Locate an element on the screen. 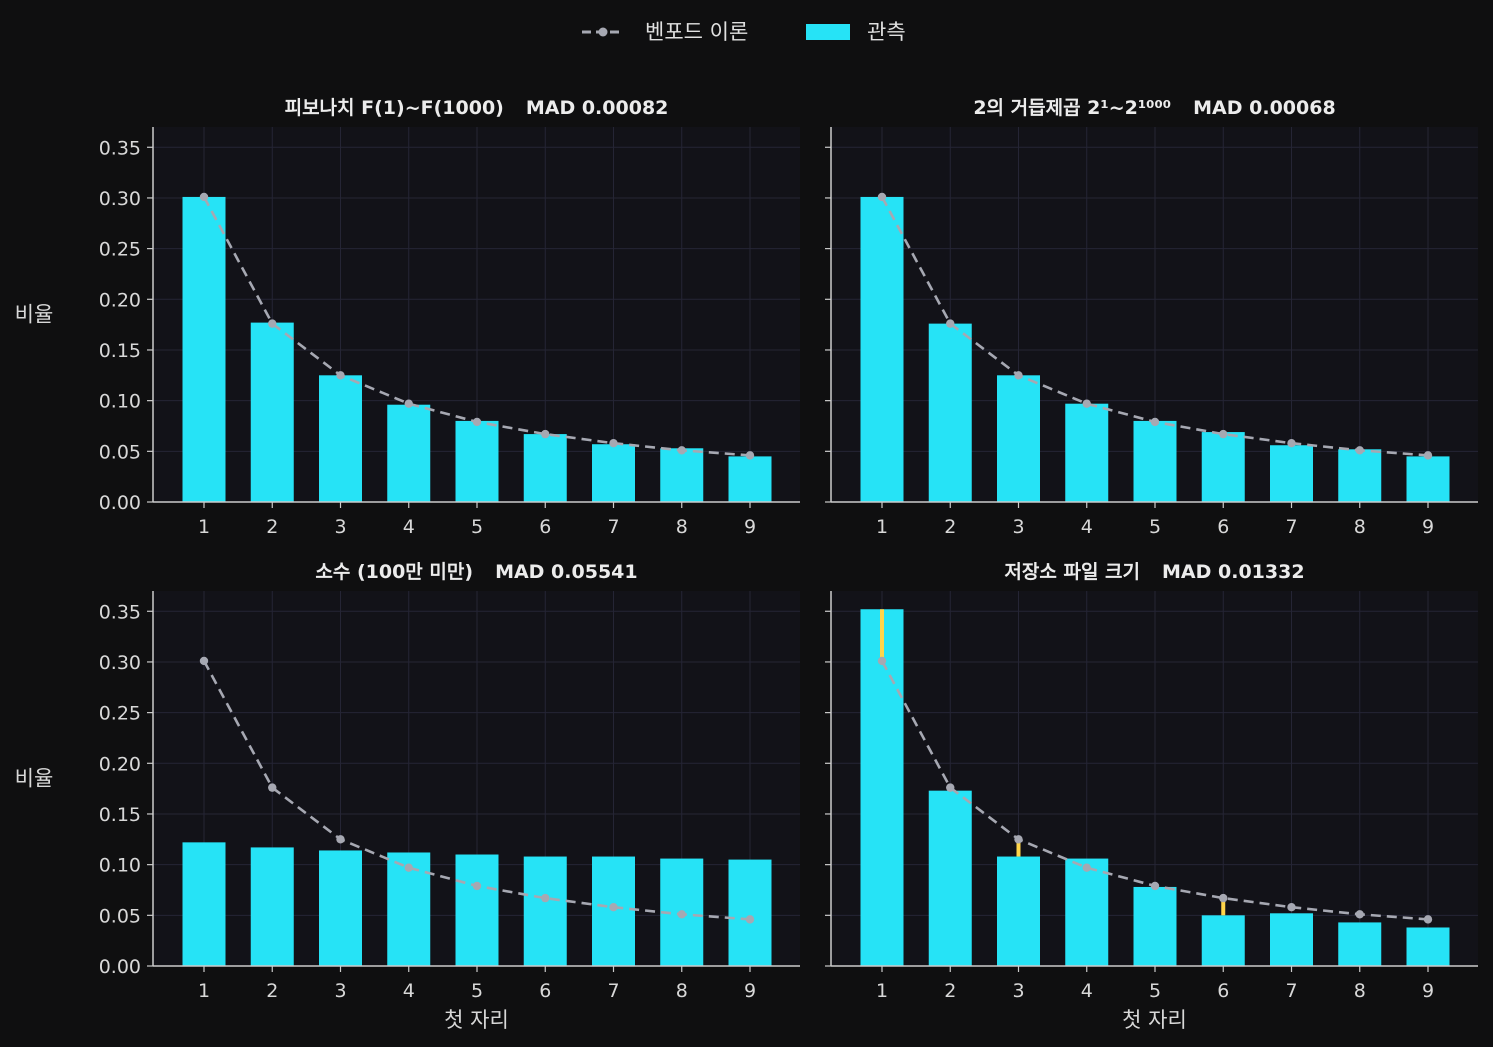 The width and height of the screenshot is (1493, 1047). panel-mad-label: MAD 0.05541 is located at coordinates (566, 572).